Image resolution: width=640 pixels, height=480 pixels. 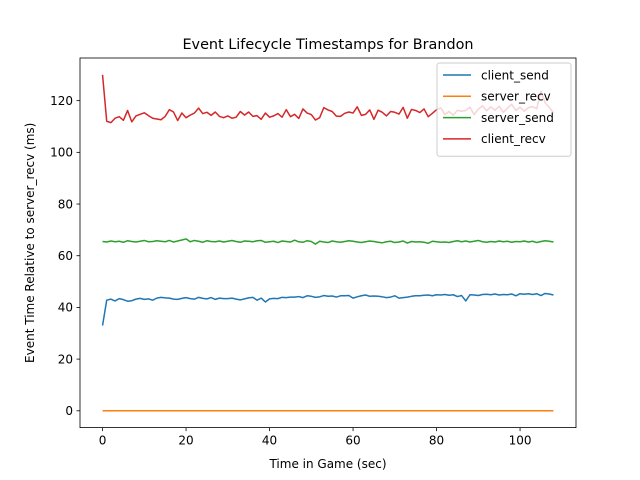 I want to click on x-tick-label: 60, so click(x=352, y=441).